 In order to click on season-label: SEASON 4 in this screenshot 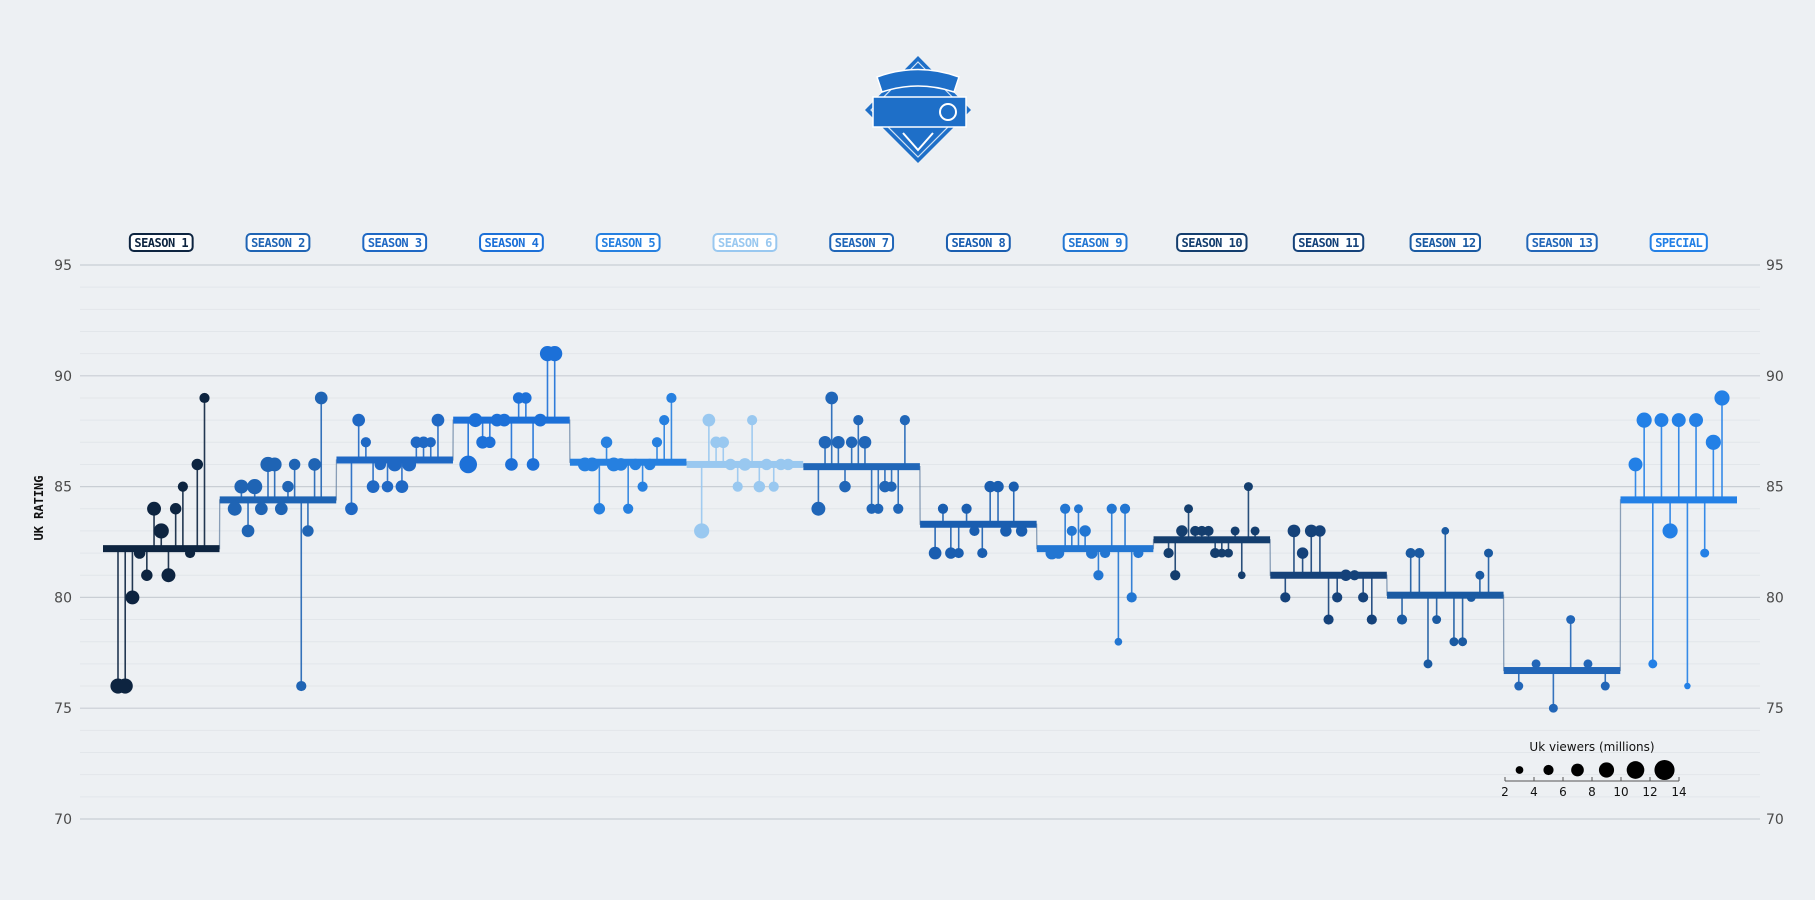, I will do `click(512, 243)`.